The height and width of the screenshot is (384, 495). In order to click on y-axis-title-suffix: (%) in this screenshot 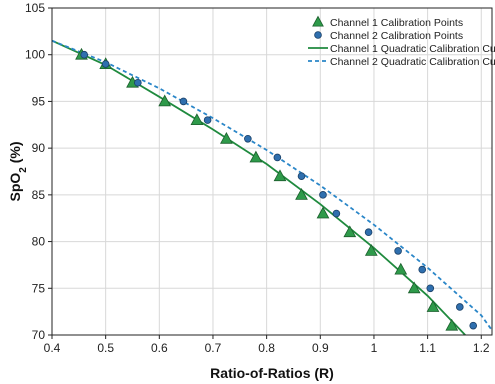, I will do `click(15, 154)`.